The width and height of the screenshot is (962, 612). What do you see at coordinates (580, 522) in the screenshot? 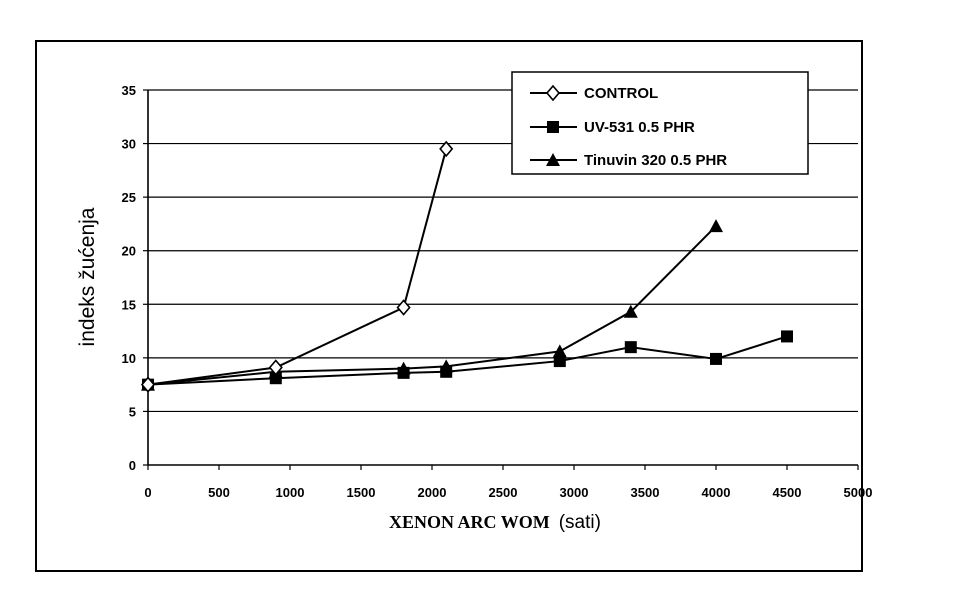
I see `x-axis-label-unit: (sati)` at bounding box center [580, 522].